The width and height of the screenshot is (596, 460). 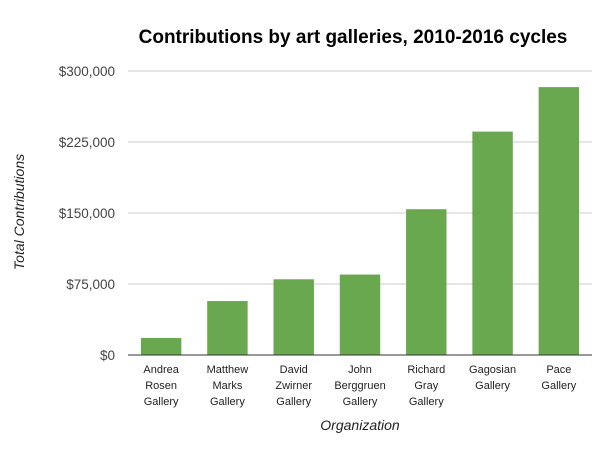 I want to click on x-tick-label: John Berggruen Gallery, so click(x=359, y=386).